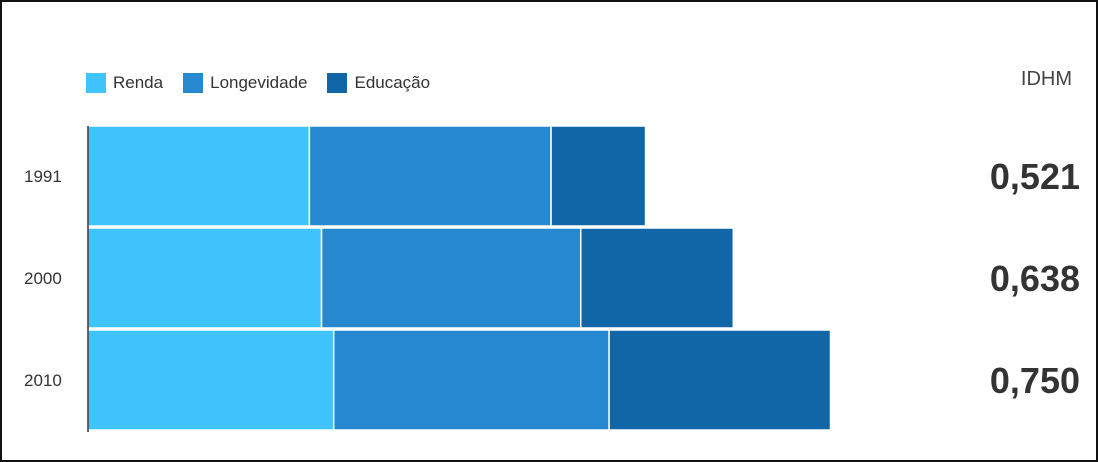 The image size is (1098, 462). What do you see at coordinates (1046, 79) in the screenshot?
I see `idhm-header: IDHM` at bounding box center [1046, 79].